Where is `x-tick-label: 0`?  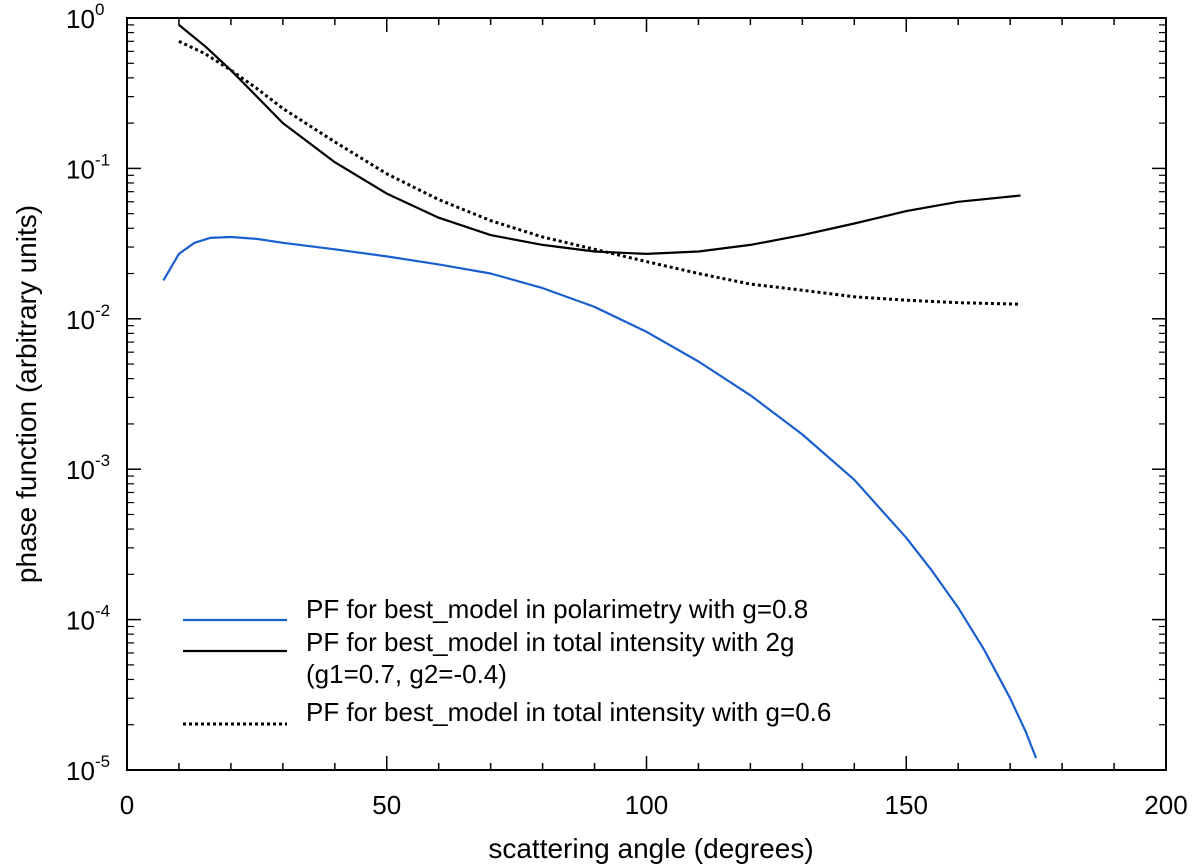
x-tick-label: 0 is located at coordinates (127, 805).